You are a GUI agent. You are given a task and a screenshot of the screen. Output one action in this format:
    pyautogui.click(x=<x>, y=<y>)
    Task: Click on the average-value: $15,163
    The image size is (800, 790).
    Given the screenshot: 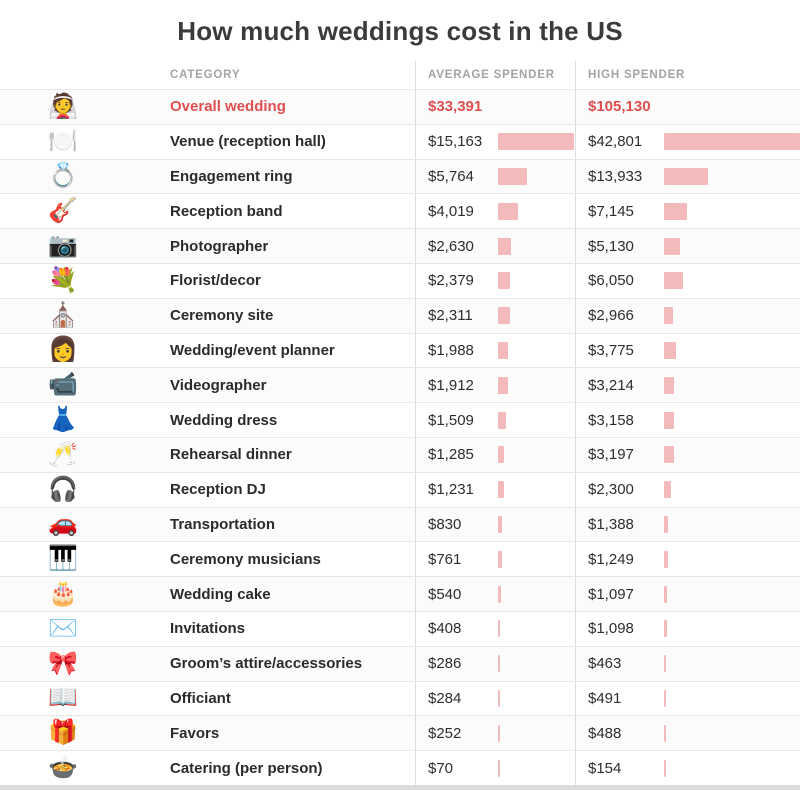 What is the action you would take?
    pyautogui.click(x=455, y=142)
    